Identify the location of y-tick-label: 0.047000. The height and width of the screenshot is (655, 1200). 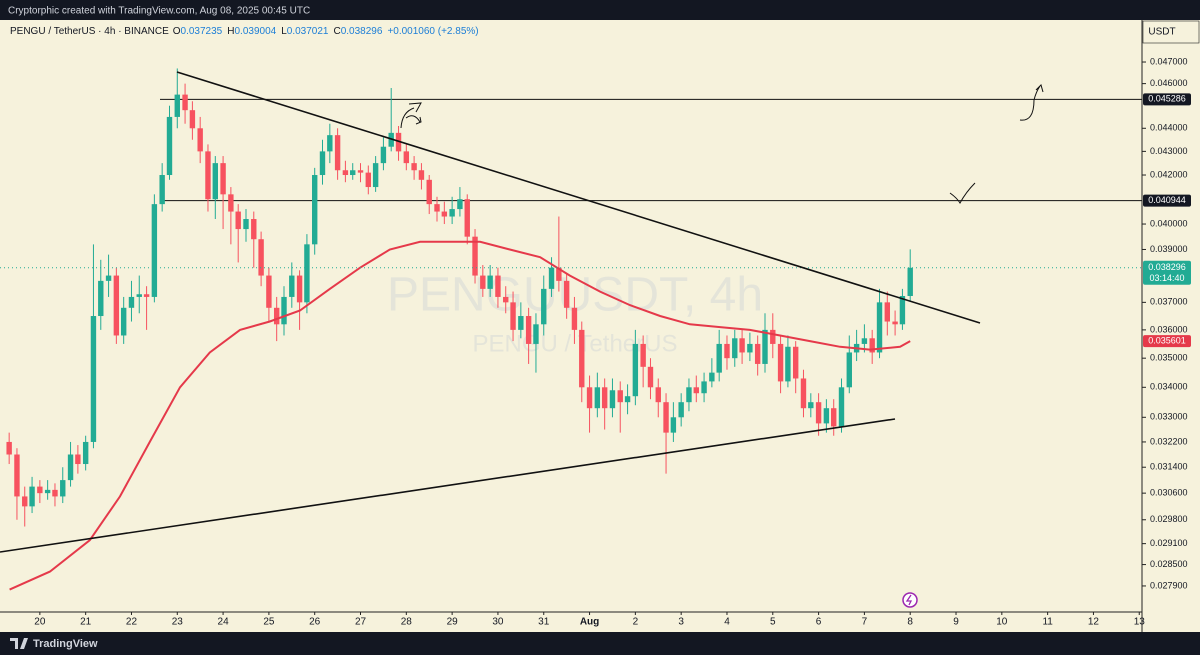
(1169, 61).